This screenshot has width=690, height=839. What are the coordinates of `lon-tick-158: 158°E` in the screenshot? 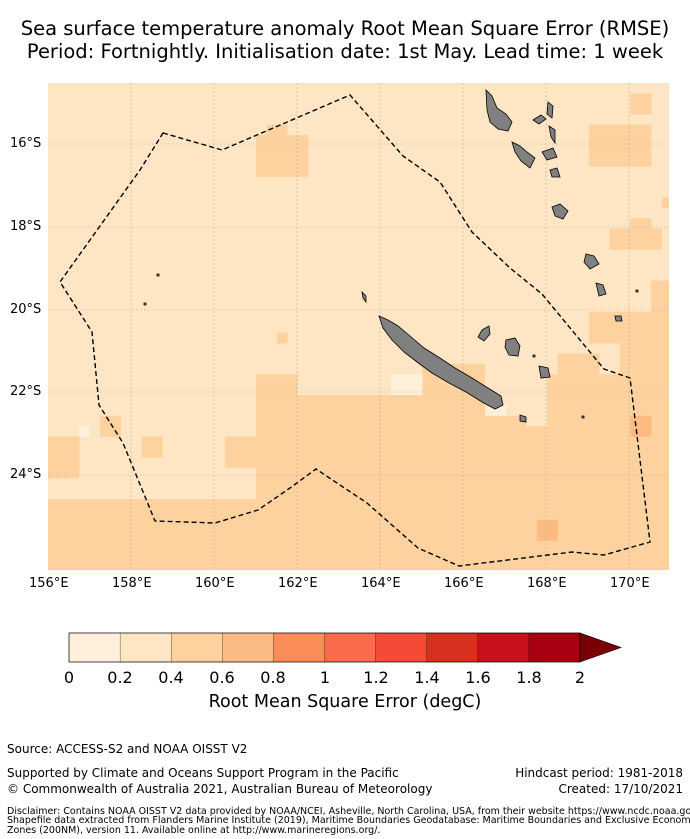 It's located at (132, 583).